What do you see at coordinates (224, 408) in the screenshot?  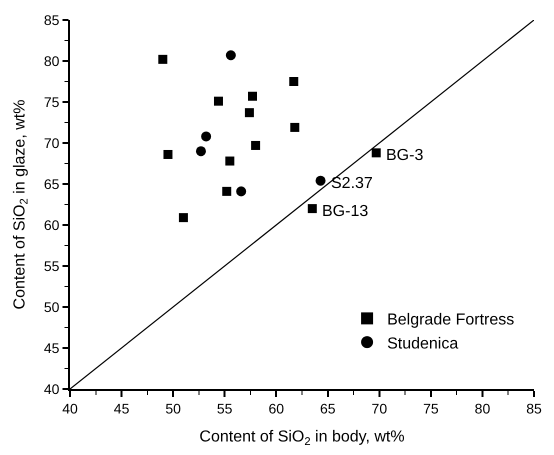 I see `x-tick-label: 55` at bounding box center [224, 408].